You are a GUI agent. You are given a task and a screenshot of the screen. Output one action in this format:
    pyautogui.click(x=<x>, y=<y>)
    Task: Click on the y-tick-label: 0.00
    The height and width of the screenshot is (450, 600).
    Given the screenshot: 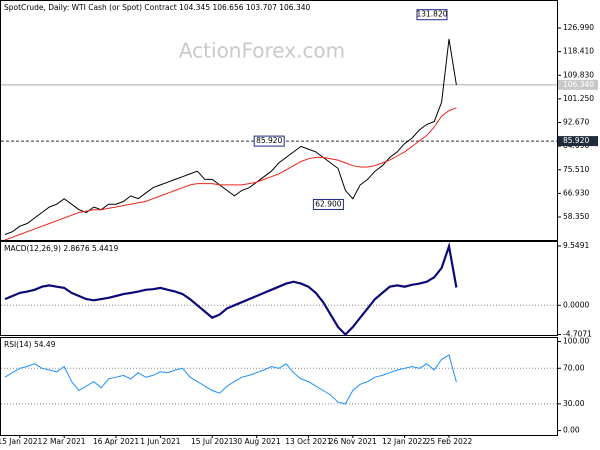 What is the action you would take?
    pyautogui.click(x=571, y=430)
    